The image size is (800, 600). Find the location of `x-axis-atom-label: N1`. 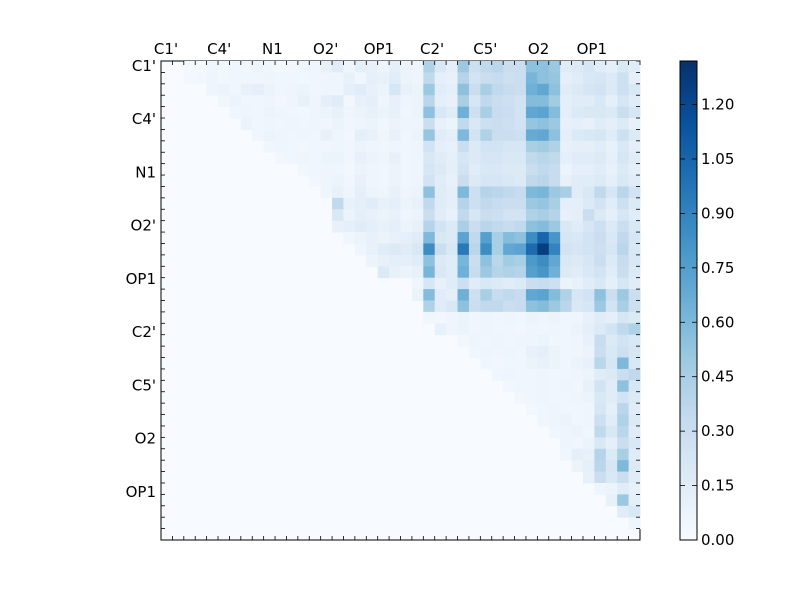

x-axis-atom-label: N1 is located at coordinates (272, 49).